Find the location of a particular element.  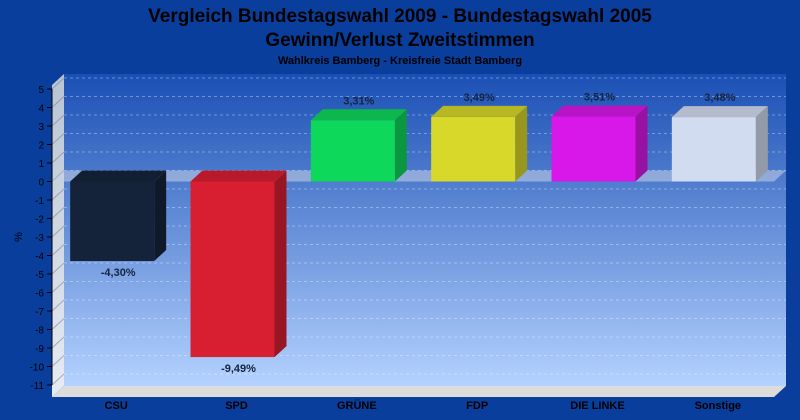

plot-floor is located at coordinates (419, 391).